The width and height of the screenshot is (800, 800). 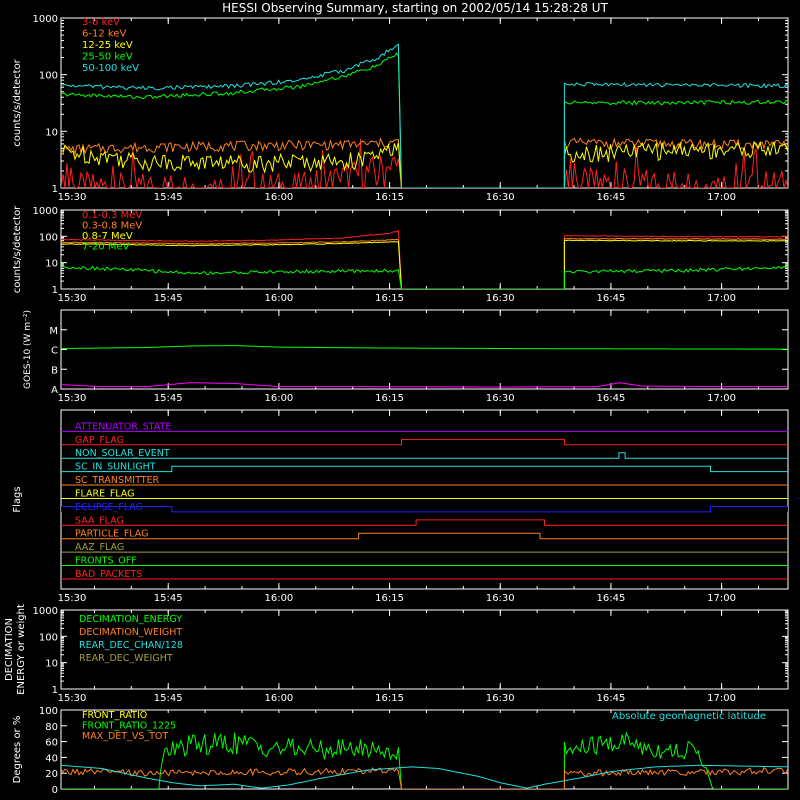 I want to click on y-axis-label: DECIMATION, so click(x=9, y=649).